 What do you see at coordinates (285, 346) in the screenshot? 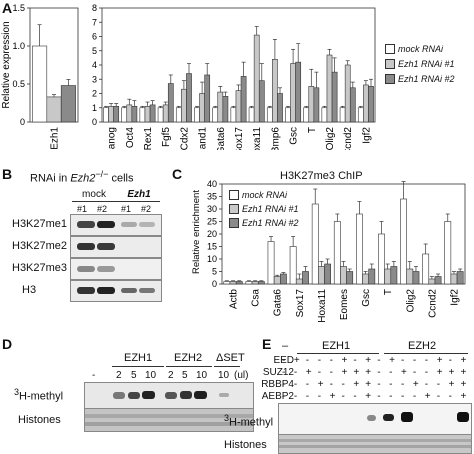
I see `dash-label: –` at bounding box center [285, 346].